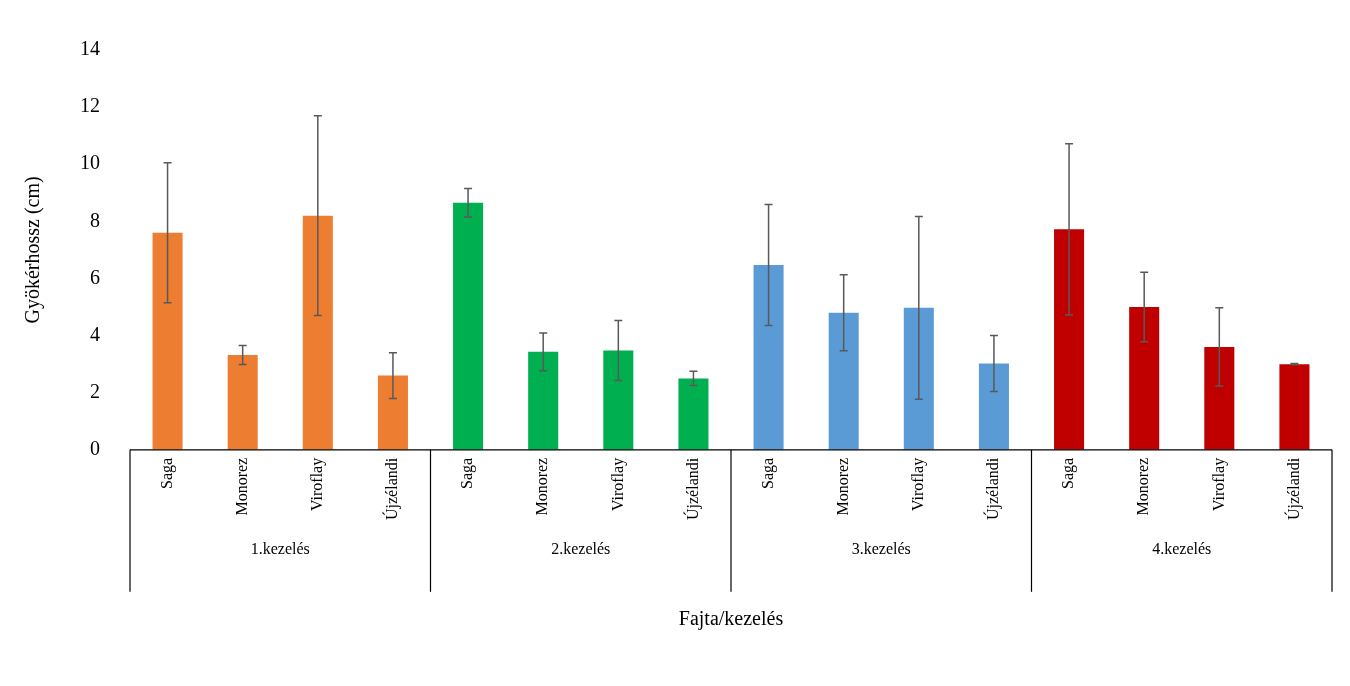  Describe the element at coordinates (581, 549) in the screenshot. I see `text: 2.kezelés` at that location.